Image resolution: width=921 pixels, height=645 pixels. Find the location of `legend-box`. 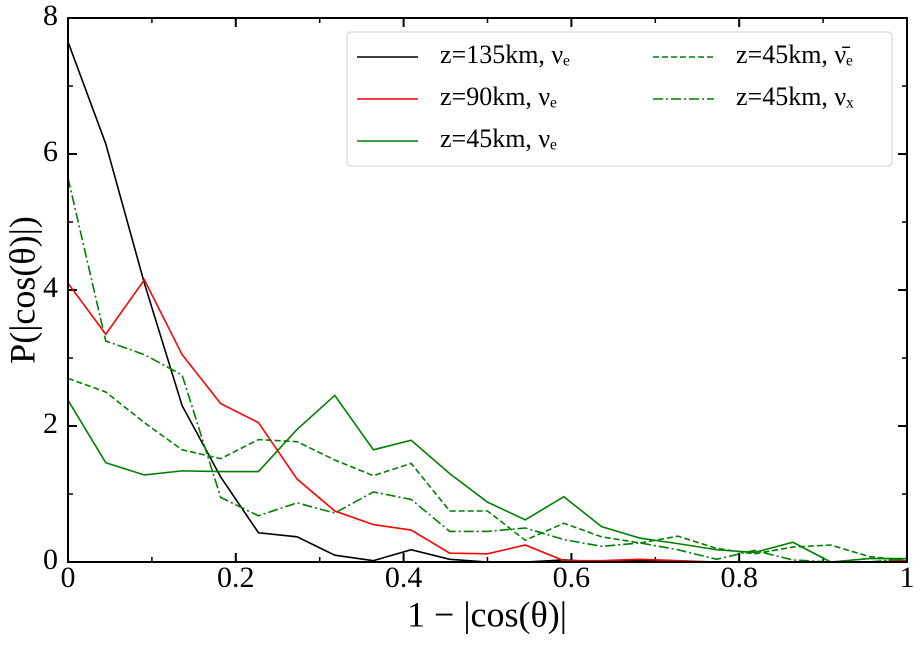

legend-box is located at coordinates (619, 99).